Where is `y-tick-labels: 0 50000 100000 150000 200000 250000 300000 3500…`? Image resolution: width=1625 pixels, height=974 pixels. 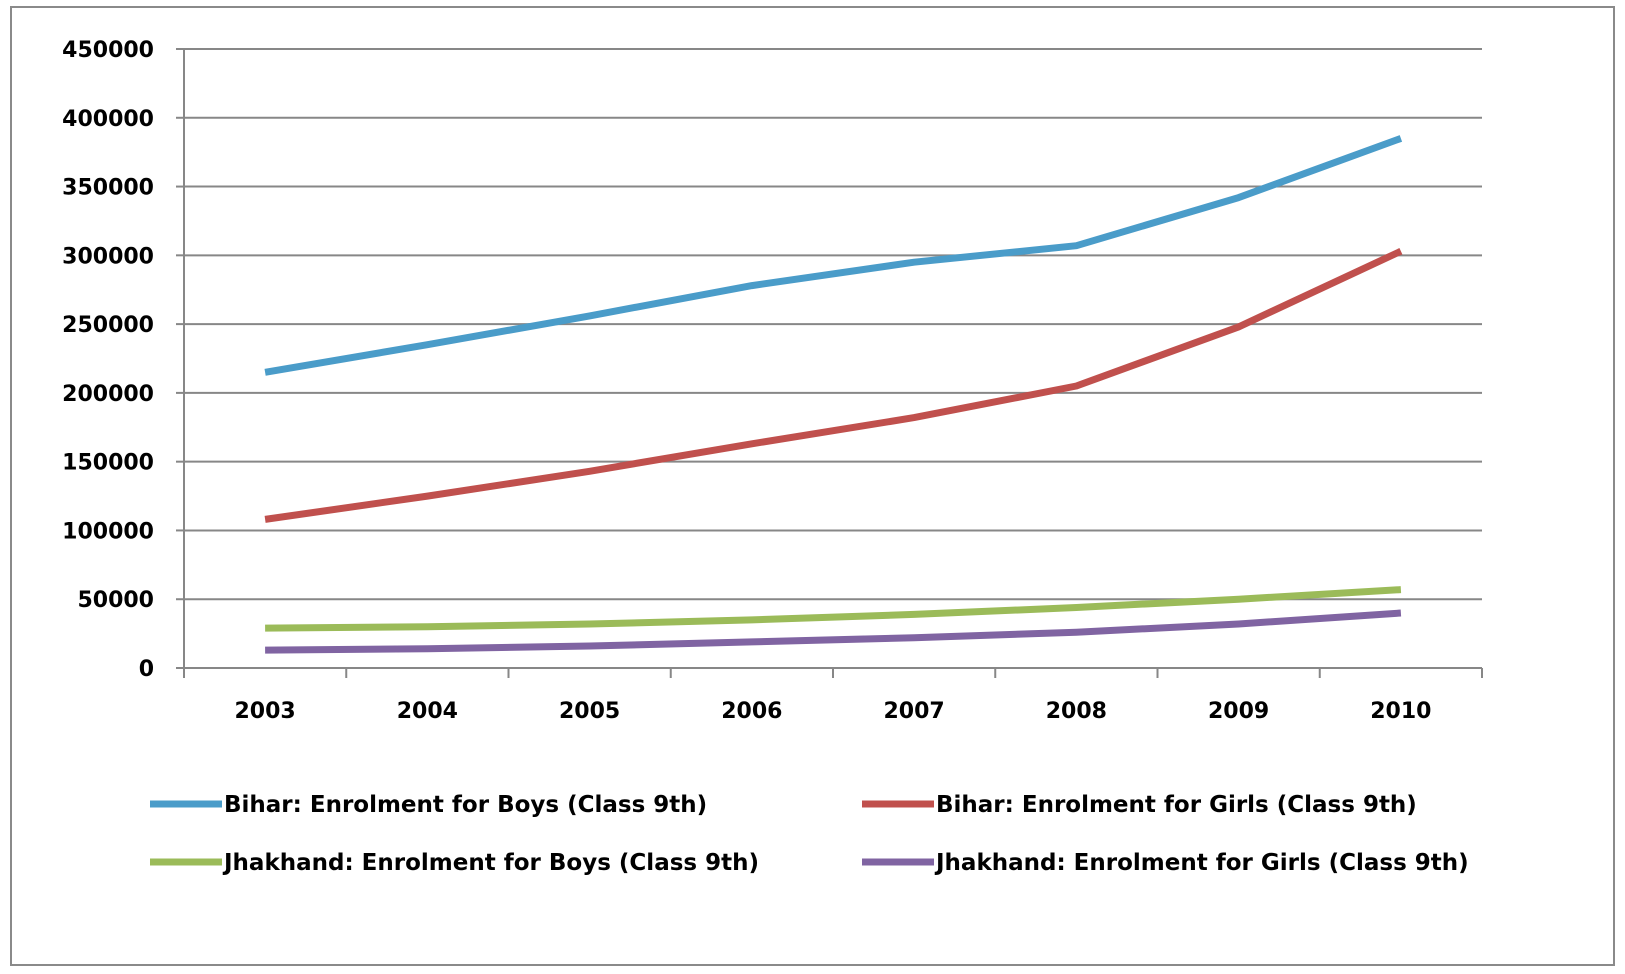
y-tick-labels: 0 50000 100000 150000 200000 250000 300000 3500… is located at coordinates (108, 360).